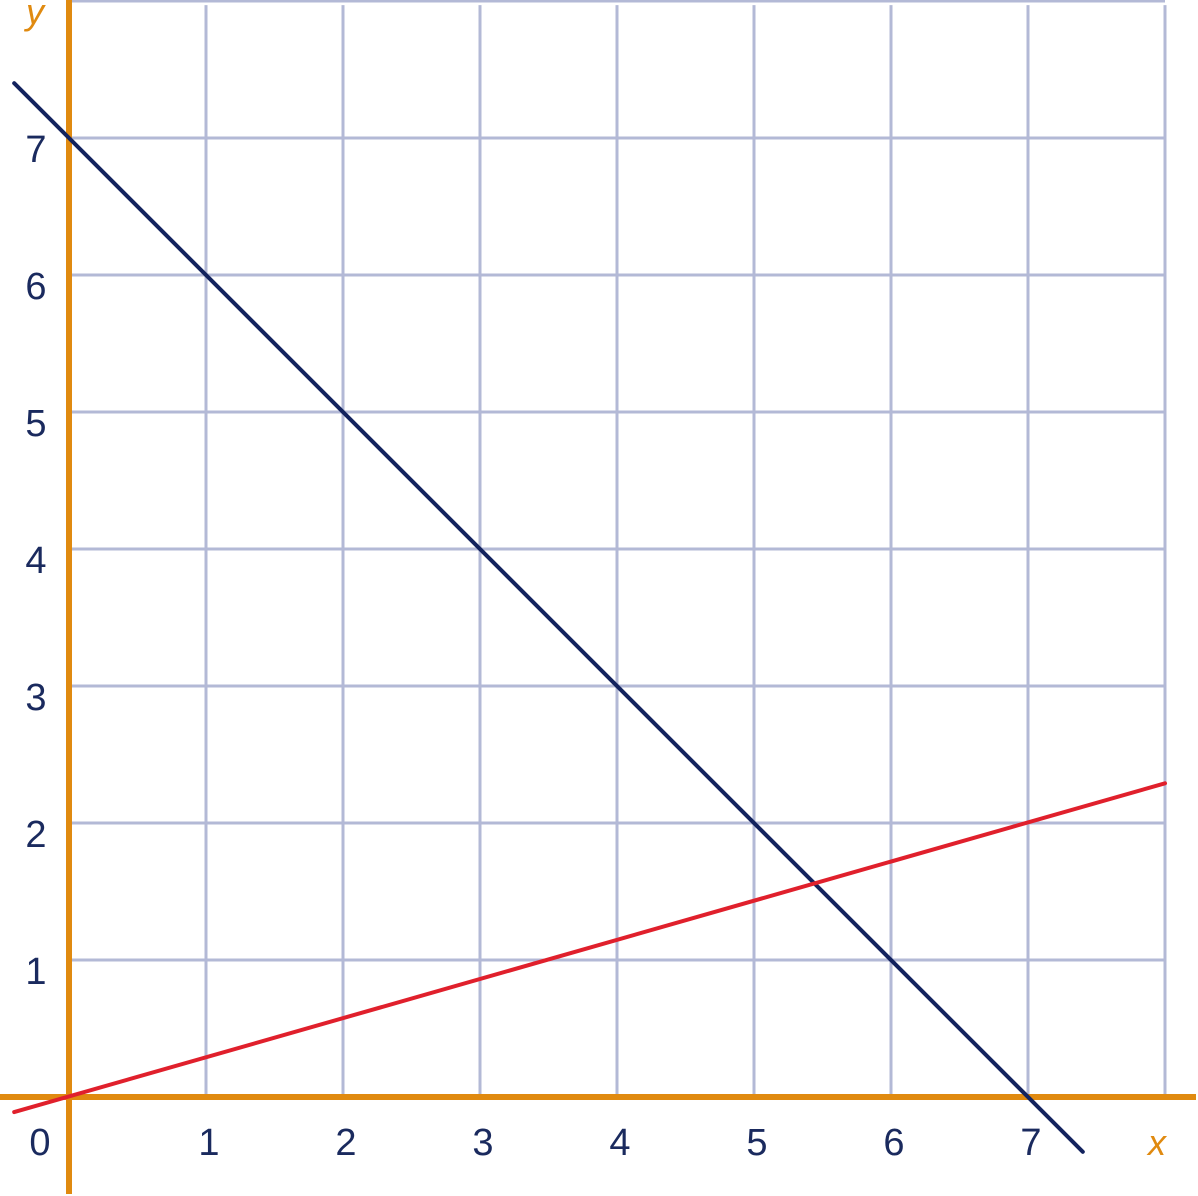  What do you see at coordinates (39, 1143) in the screenshot?
I see `origin-label: 0` at bounding box center [39, 1143].